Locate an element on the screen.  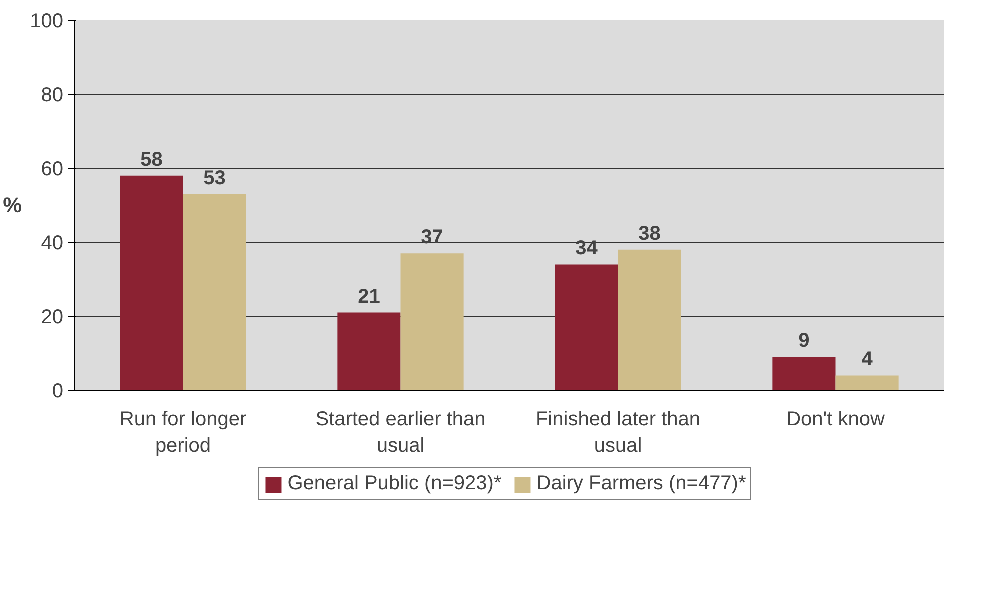
y-tick-label: 80 is located at coordinates (52, 95).